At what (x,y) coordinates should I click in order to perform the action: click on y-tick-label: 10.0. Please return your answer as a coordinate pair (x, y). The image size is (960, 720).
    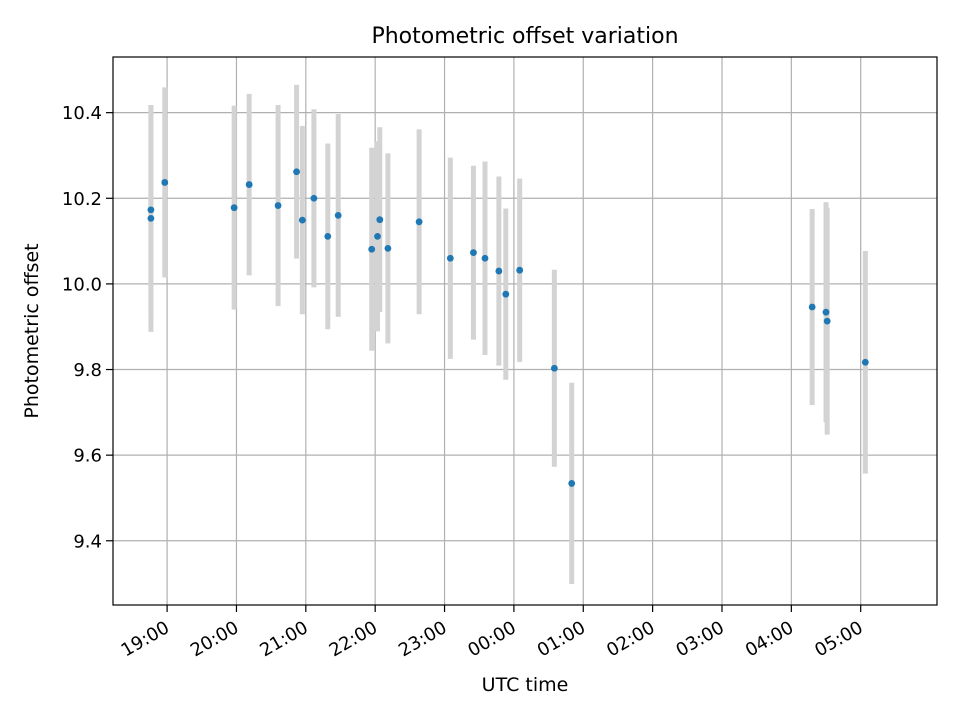
    Looking at the image, I should click on (82, 284).